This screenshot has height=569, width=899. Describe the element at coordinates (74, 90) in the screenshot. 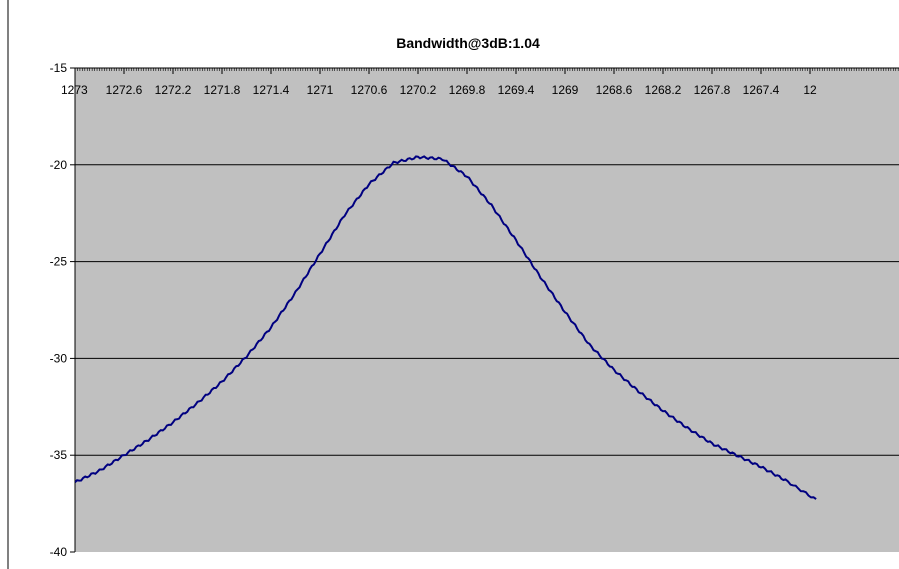

I see `x-tick-label-0: 1273` at that location.